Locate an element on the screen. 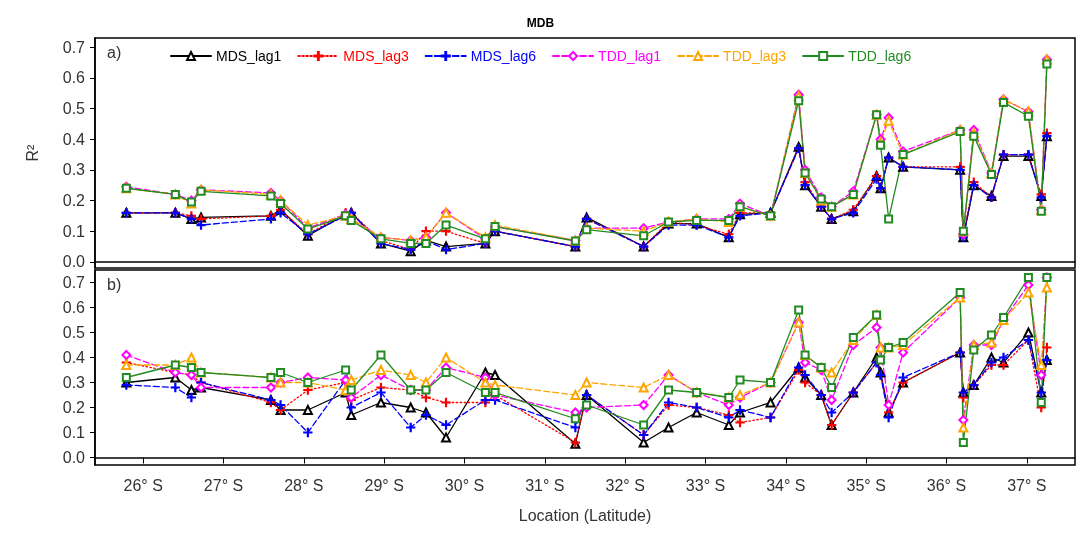  legend-label: MDS_lag3 is located at coordinates (376, 56).